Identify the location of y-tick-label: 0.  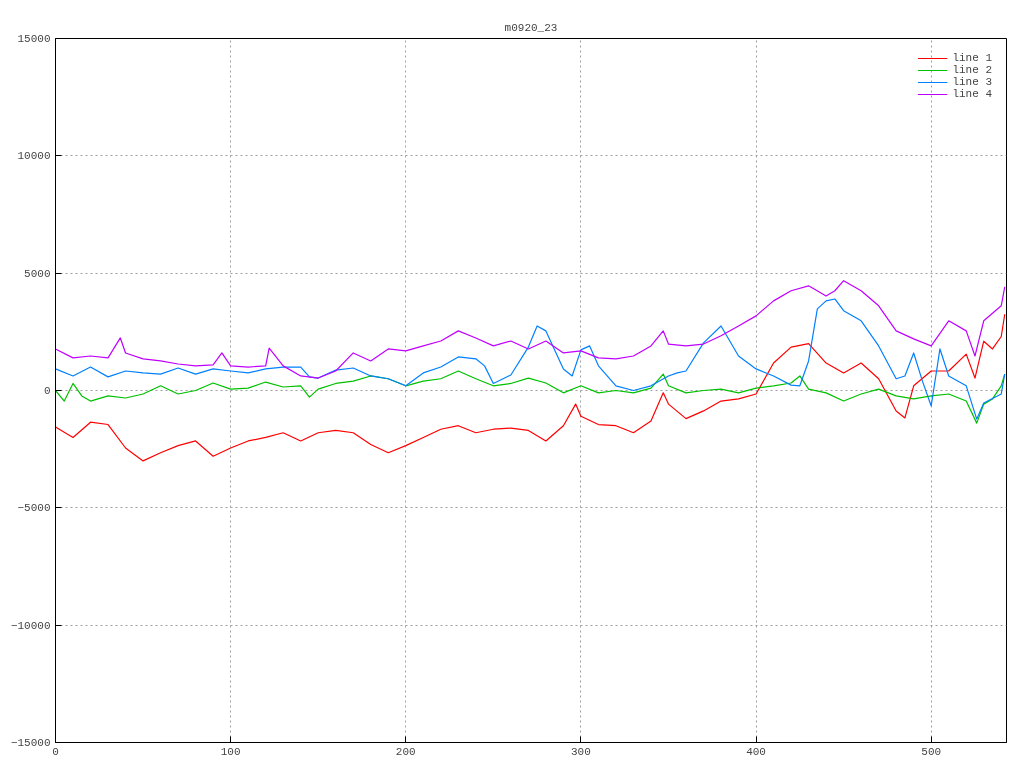
(47, 391).